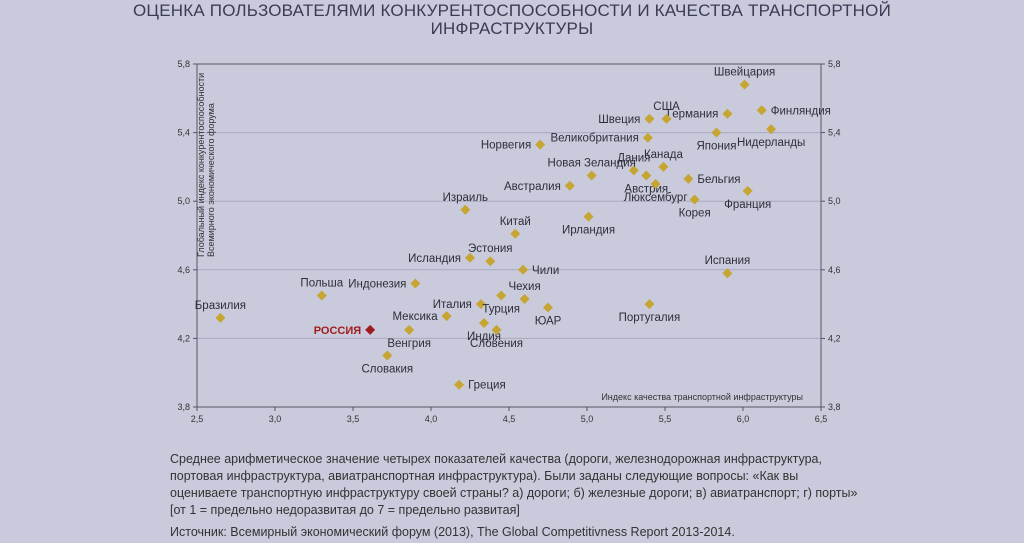 Image resolution: width=1024 pixels, height=543 pixels. Describe the element at coordinates (747, 205) in the screenshot. I see `data-point-label: Франция` at that location.